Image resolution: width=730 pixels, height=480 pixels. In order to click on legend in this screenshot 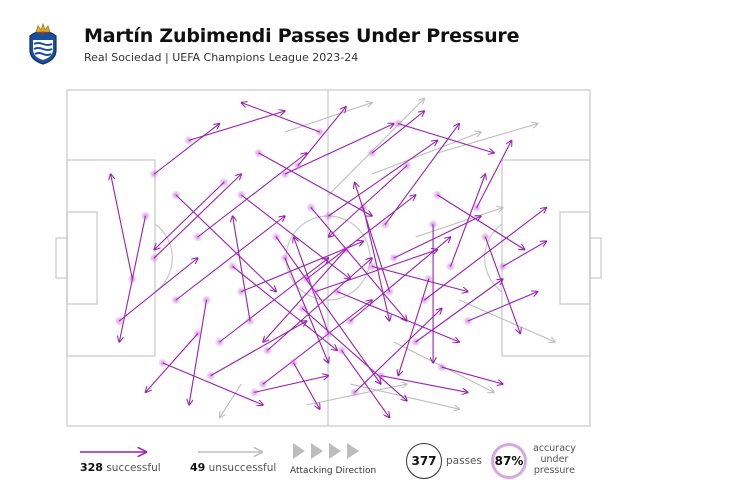, I will do `click(219, 451)`.